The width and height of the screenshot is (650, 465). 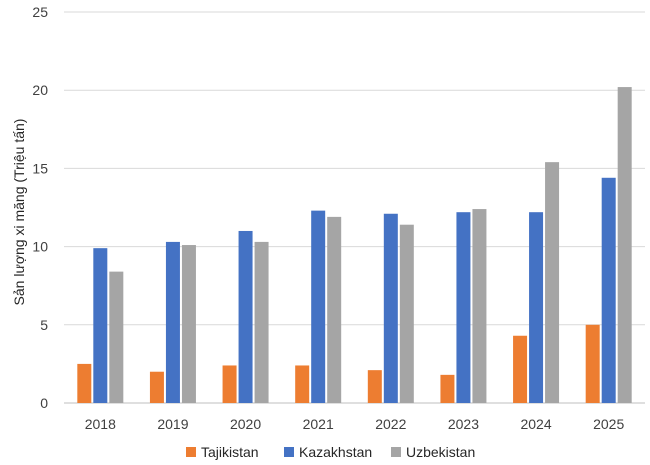 I want to click on legend-label-tajikistan: Tajikistan, so click(x=230, y=452).